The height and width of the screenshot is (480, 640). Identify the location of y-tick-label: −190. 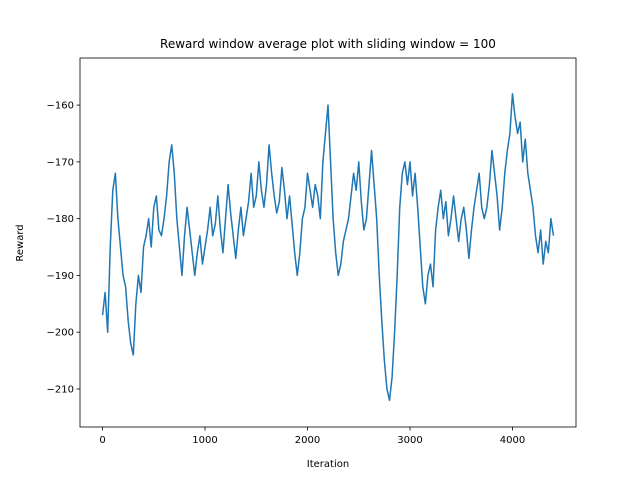
(60, 276).